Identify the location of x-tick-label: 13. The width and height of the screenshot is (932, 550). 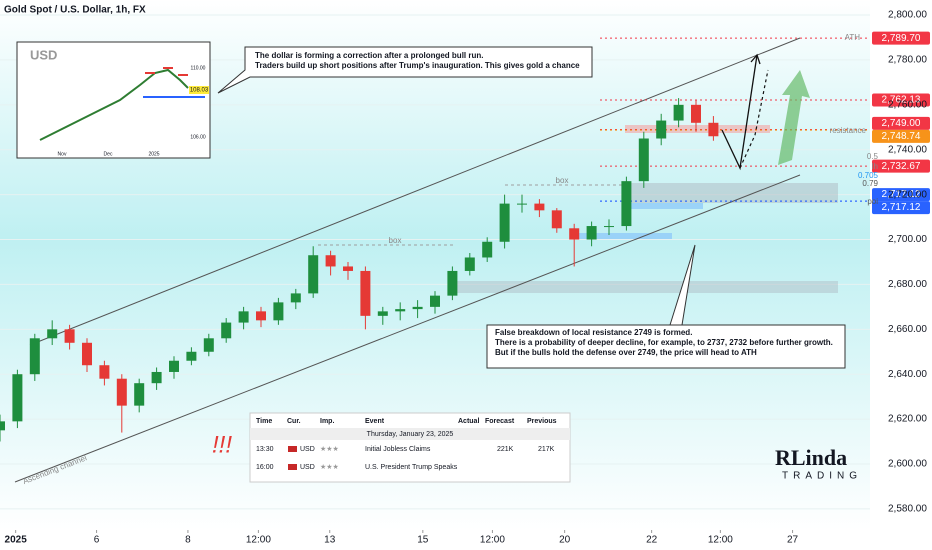
(330, 540).